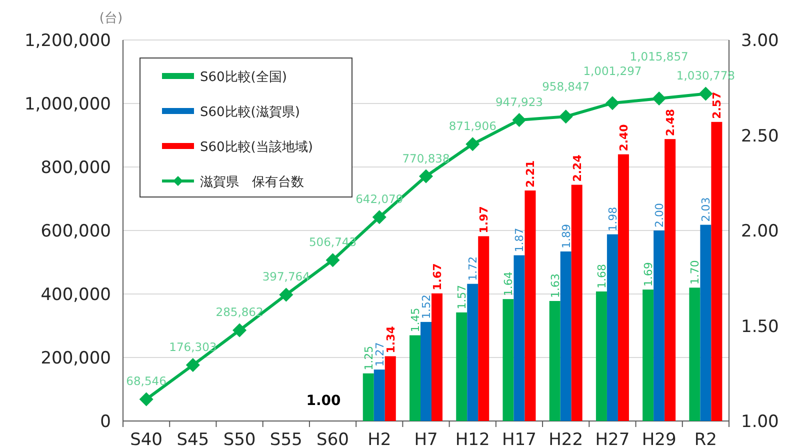 This screenshot has height=448, width=785. Describe the element at coordinates (111, 18) in the screenshot. I see `y-axis-title: (台)` at that location.